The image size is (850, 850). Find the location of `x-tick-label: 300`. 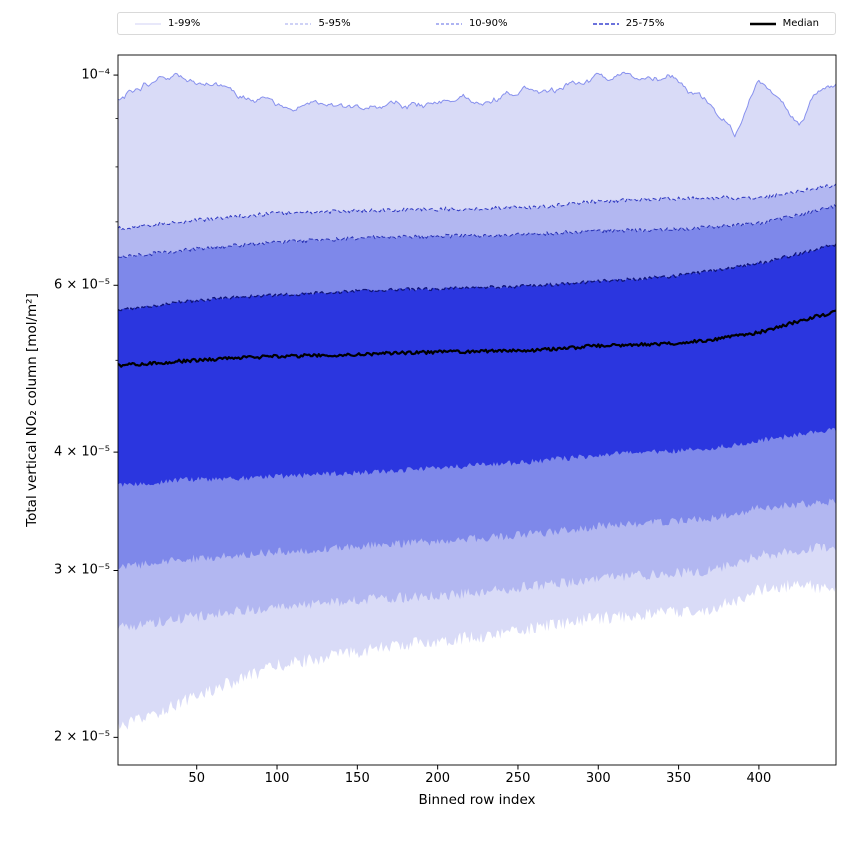

x-tick-label: 300 is located at coordinates (598, 778).